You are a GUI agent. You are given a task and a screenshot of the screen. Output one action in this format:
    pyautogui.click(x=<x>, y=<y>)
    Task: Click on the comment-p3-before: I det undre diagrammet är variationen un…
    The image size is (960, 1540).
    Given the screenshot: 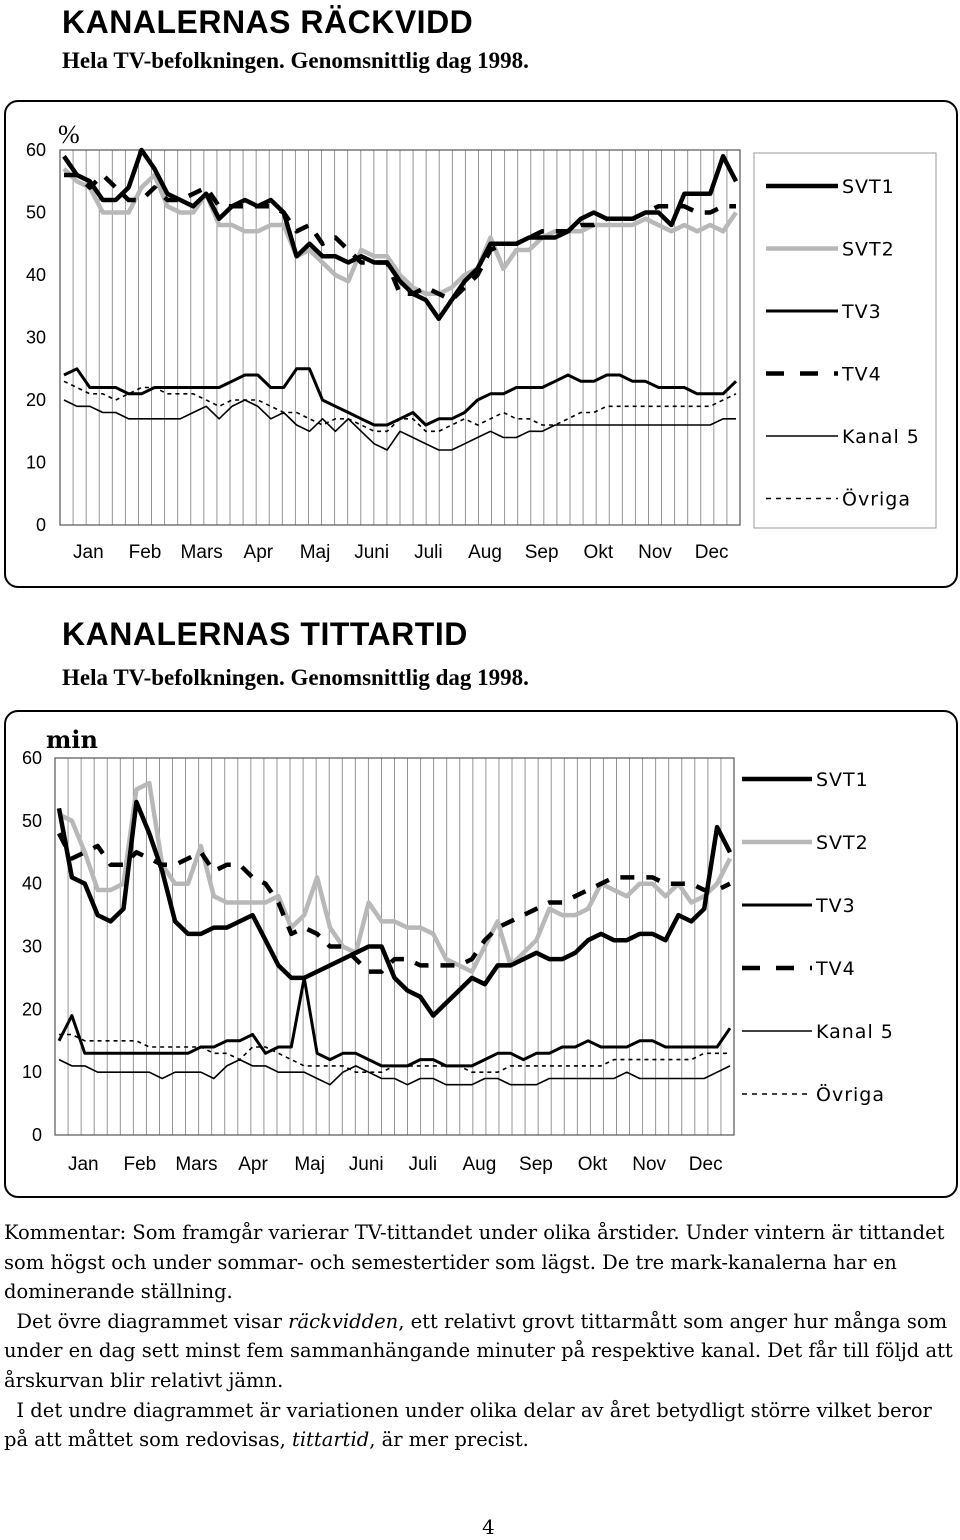 What is the action you would take?
    pyautogui.click(x=468, y=1425)
    